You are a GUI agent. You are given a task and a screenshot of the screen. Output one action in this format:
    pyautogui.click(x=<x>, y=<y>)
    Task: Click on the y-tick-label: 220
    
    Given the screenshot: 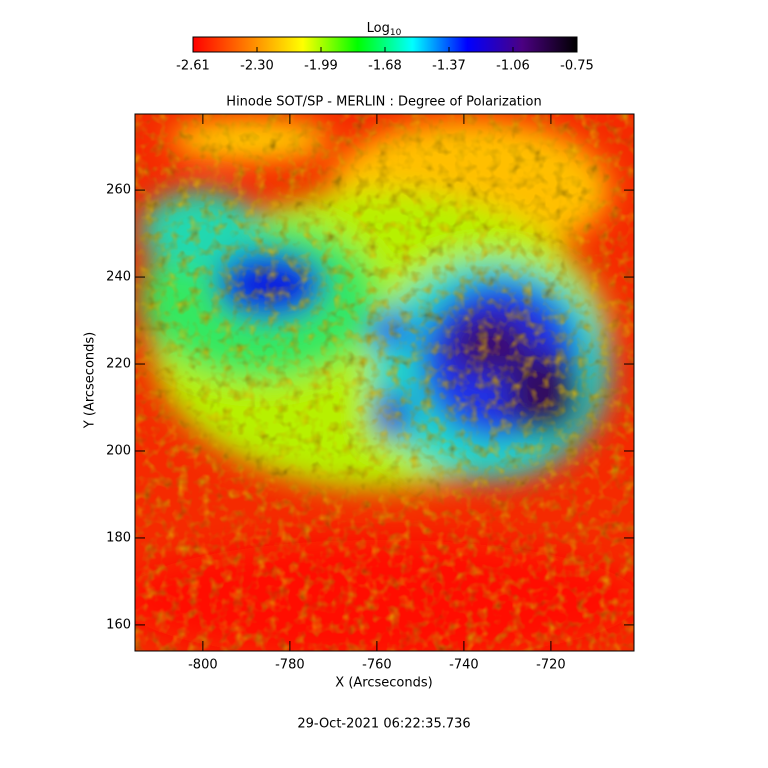 What is the action you would take?
    pyautogui.click(x=118, y=364)
    